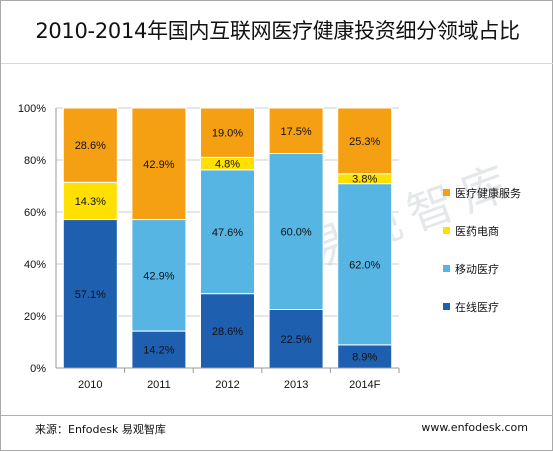  What do you see at coordinates (37, 239) in the screenshot?
I see `y-axis: 0% 20% 40% 60% 80% 100%` at bounding box center [37, 239].